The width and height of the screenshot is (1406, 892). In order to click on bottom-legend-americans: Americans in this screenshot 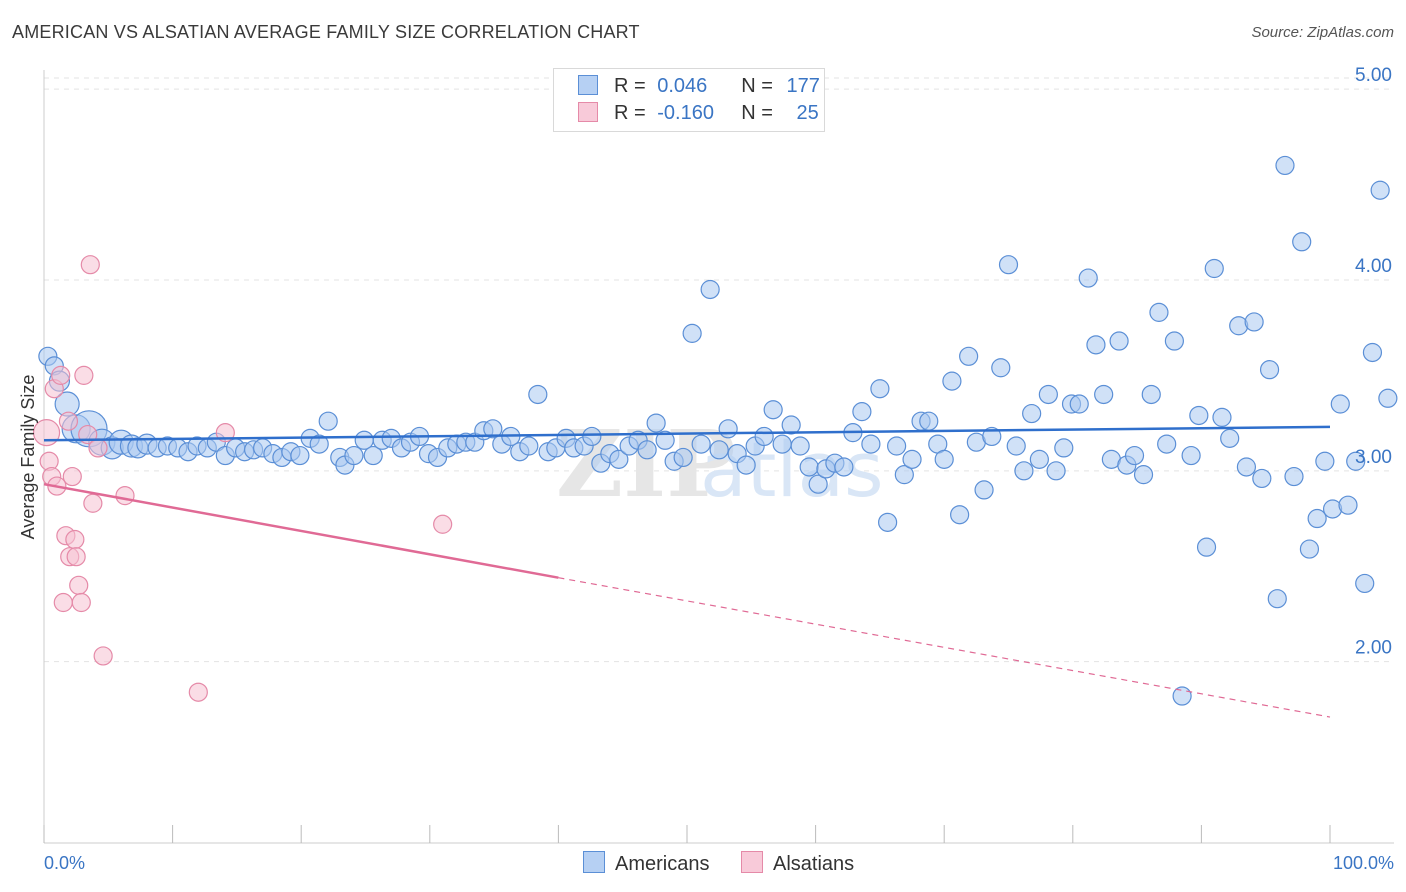, I will do `click(646, 863)`.